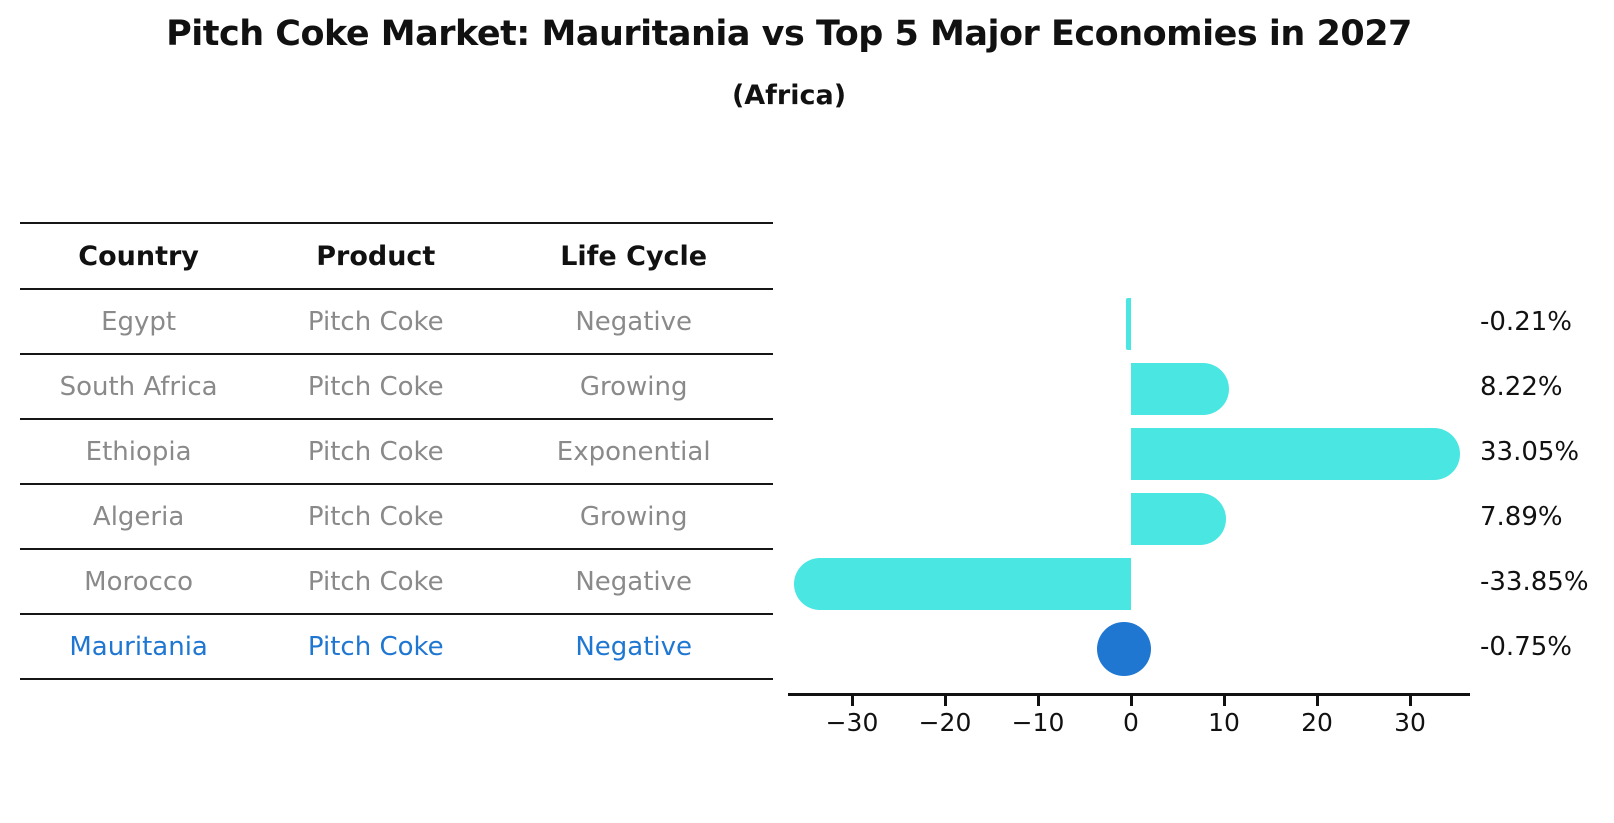 The height and width of the screenshot is (823, 1614). I want to click on value-label: 8.22%, so click(1521, 387).